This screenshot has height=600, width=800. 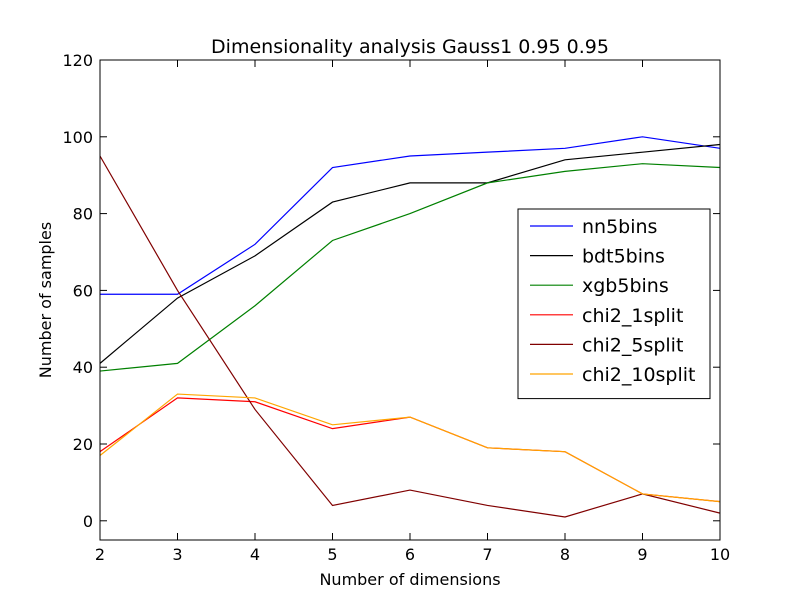 What do you see at coordinates (77, 60) in the screenshot?
I see `y-tick-label: 120` at bounding box center [77, 60].